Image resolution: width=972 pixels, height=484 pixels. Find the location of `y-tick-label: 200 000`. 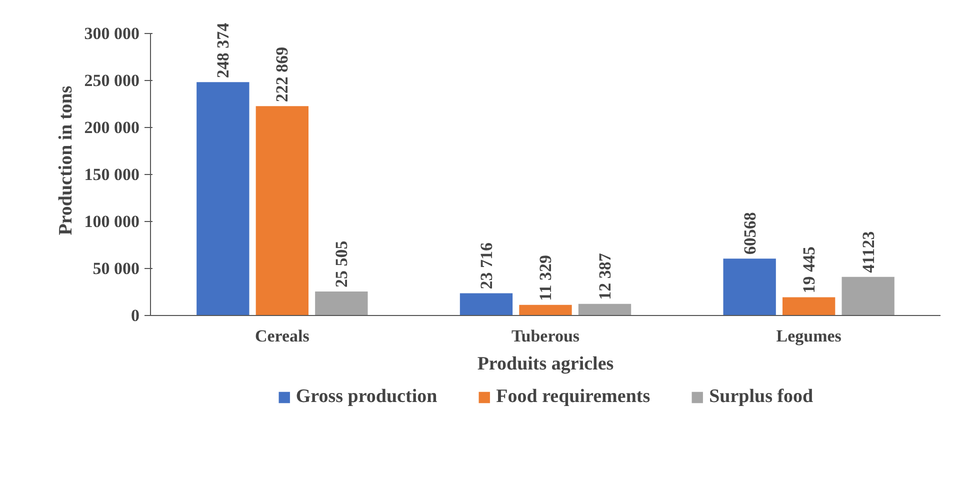

y-tick-label: 200 000 is located at coordinates (112, 128).